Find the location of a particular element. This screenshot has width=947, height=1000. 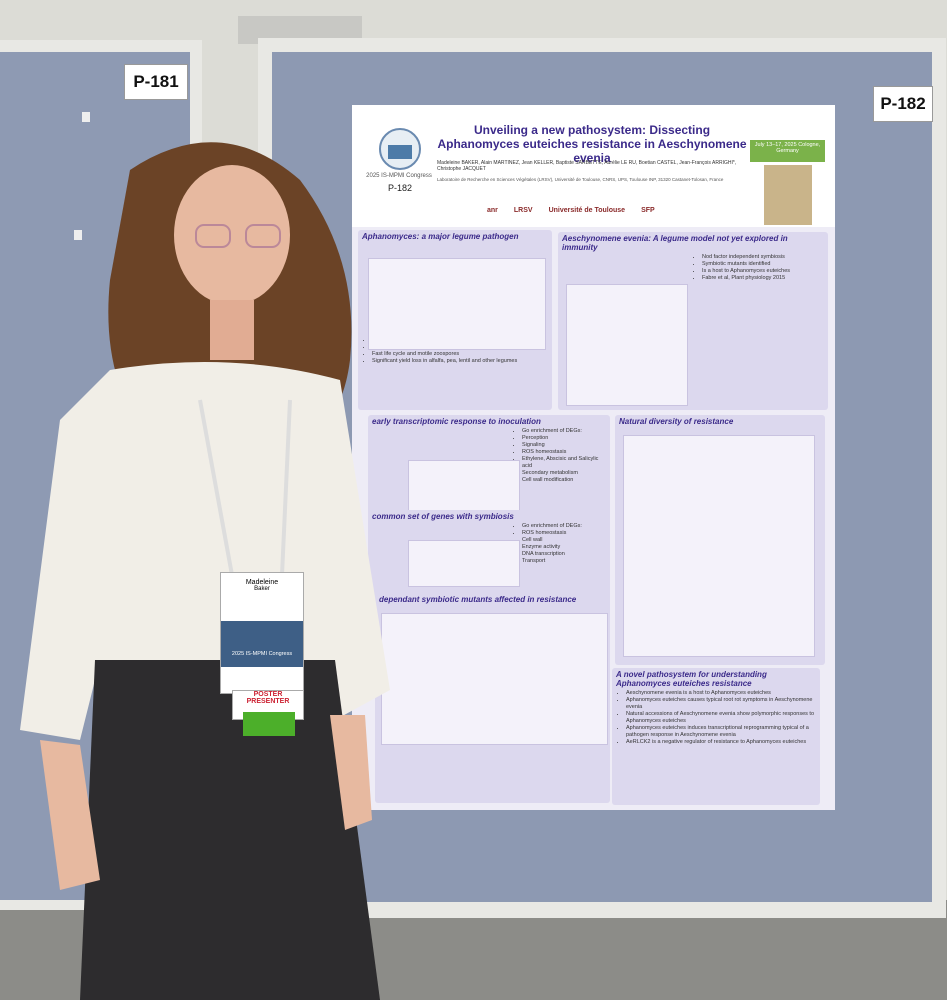

badge-last-name: Baker is located at coordinates (262, 589).